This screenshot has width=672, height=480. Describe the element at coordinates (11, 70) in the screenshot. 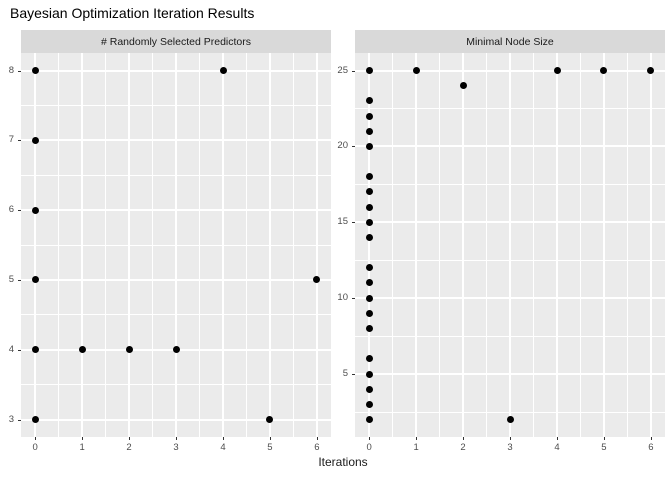

I see `y-tick-label: 8` at that location.